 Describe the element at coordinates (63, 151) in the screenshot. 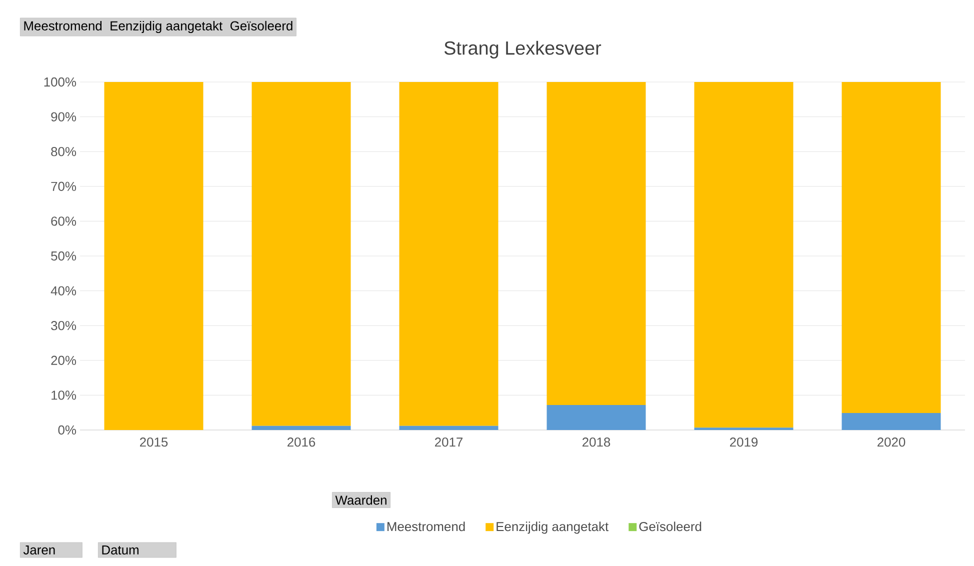

I see `y-tick-label: 80%` at that location.